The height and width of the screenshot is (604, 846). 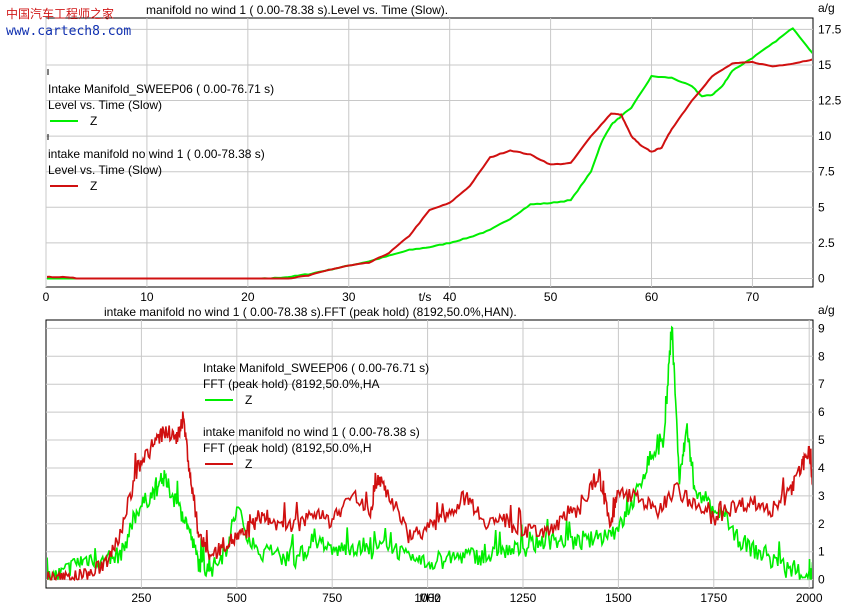 What do you see at coordinates (821, 552) in the screenshot?
I see `y-tick-label: 1` at bounding box center [821, 552].